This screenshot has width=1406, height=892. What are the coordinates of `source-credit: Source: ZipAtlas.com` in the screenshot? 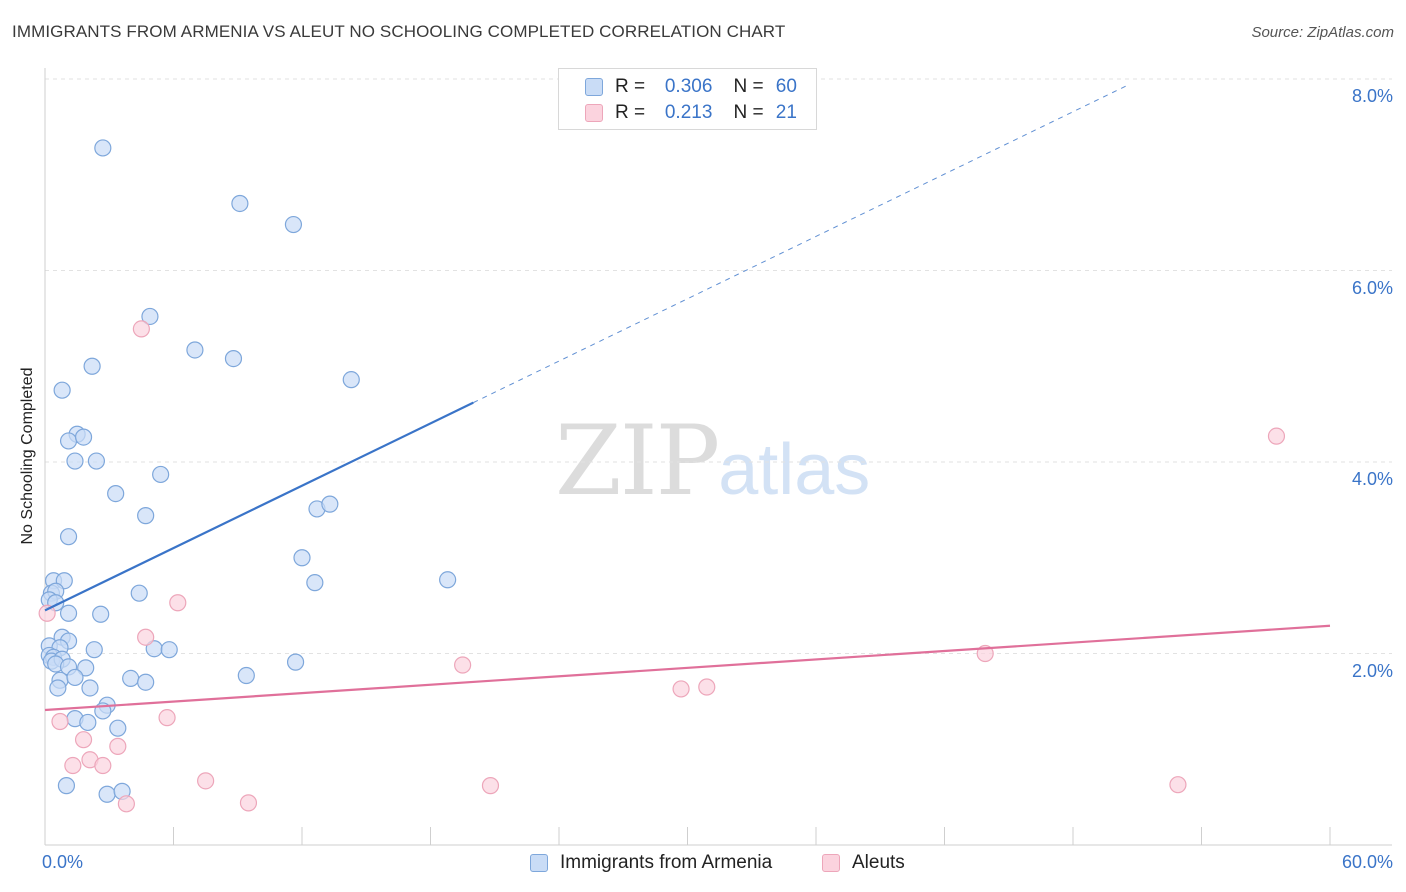 It's located at (1322, 32).